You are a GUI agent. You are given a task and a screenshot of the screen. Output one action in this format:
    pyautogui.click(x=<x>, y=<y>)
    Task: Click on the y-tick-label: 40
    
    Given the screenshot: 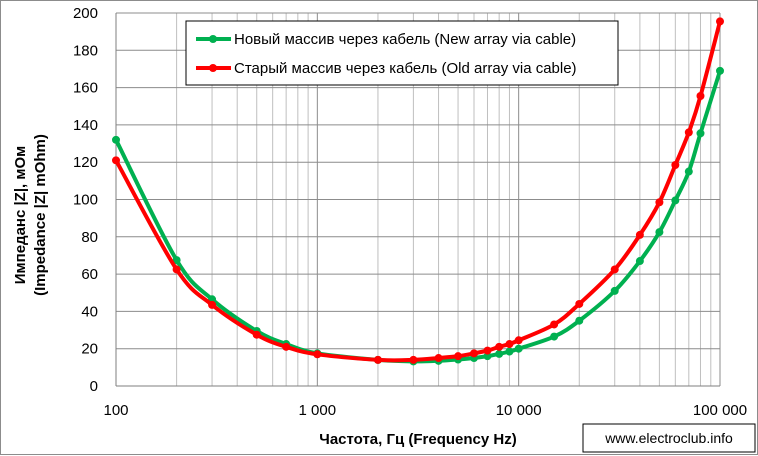 What is the action you would take?
    pyautogui.click(x=89, y=311)
    